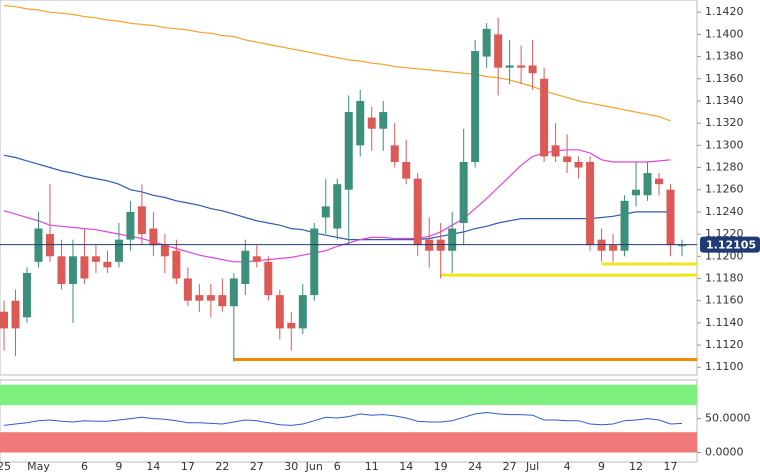 The width and height of the screenshot is (760, 476). I want to click on y-tick-label: 1.1320, so click(724, 122).